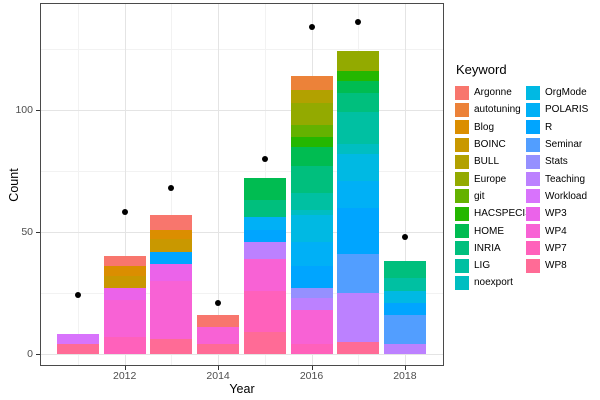  Describe the element at coordinates (358, 128) in the screenshot. I see `bar-segment-LIG` at that location.